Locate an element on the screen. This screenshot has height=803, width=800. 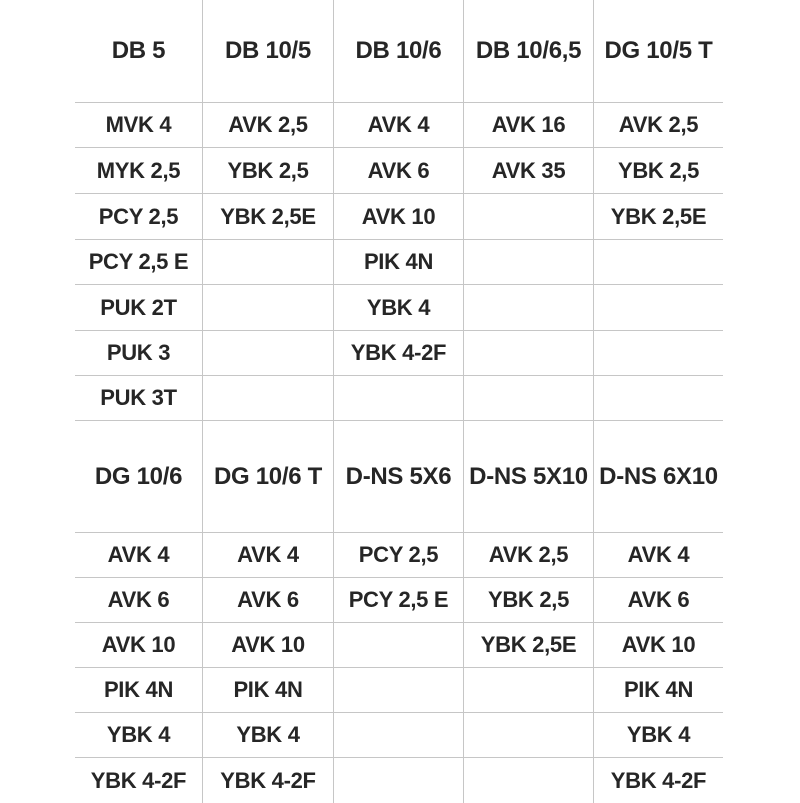
column-header: D-NS 5X10 is located at coordinates (528, 477).